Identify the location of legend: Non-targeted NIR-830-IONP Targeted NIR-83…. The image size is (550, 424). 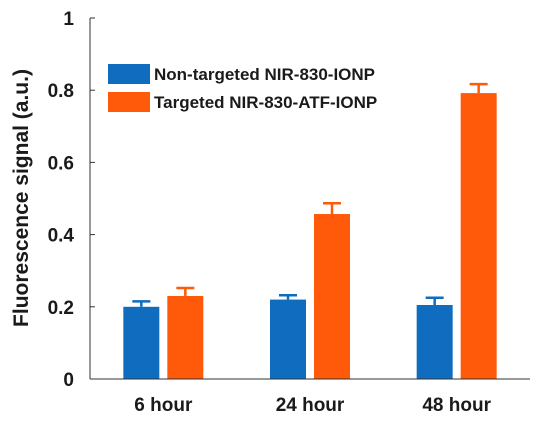
(242, 88).